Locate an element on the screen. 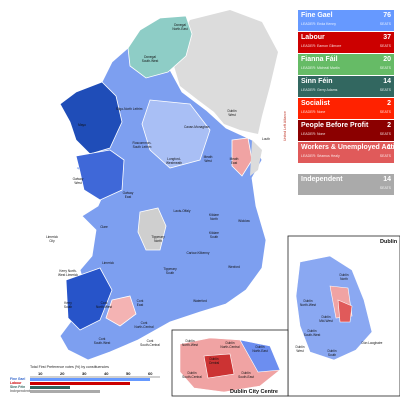 The width and height of the screenshot is (400, 400). constituency-label: Cork South-Central is located at coordinates (150, 343).